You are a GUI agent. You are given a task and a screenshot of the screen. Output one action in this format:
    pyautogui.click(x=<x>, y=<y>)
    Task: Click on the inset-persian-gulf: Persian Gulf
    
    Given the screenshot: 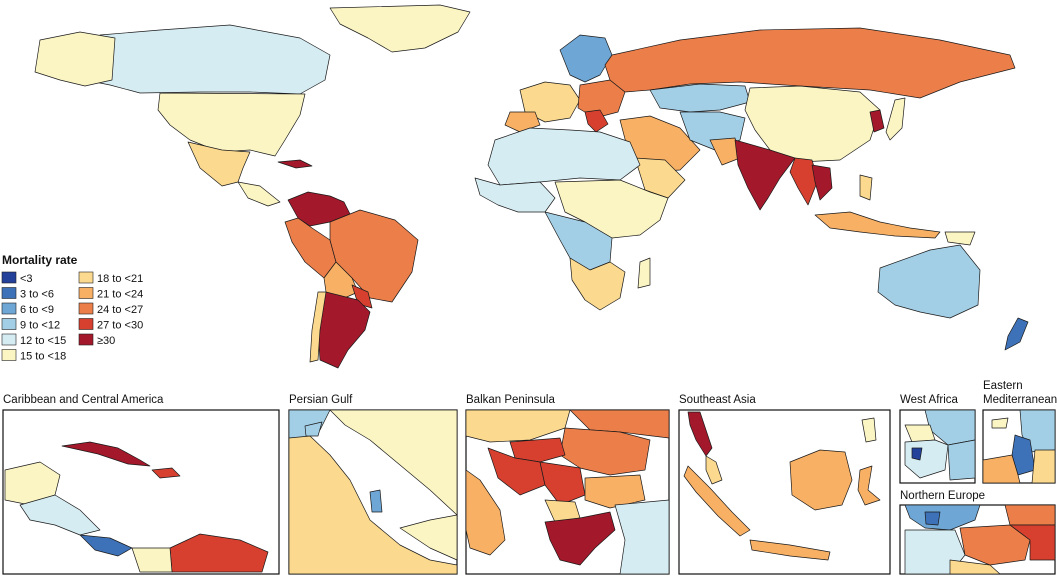 What is the action you would take?
    pyautogui.click(x=373, y=484)
    